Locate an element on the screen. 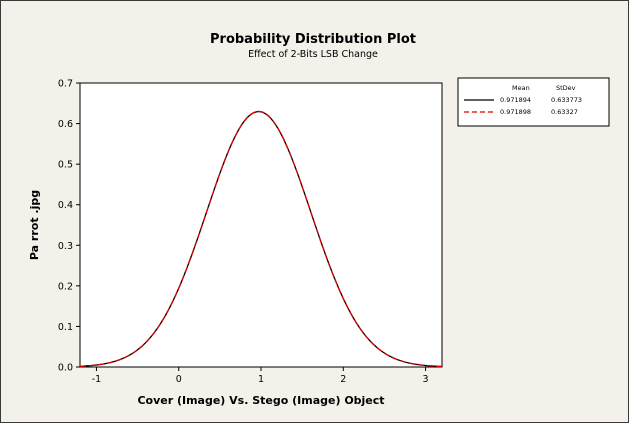  legend-mean-1: 0.971894 is located at coordinates (515, 100).